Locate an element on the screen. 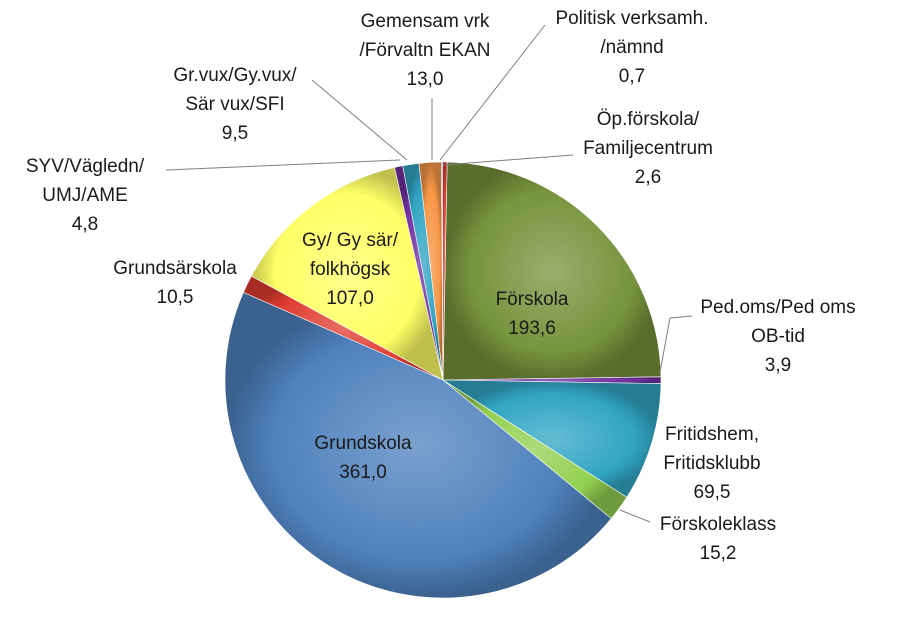 Image resolution: width=913 pixels, height=621 pixels. slice-name-label: Förskoleklass is located at coordinates (718, 524).